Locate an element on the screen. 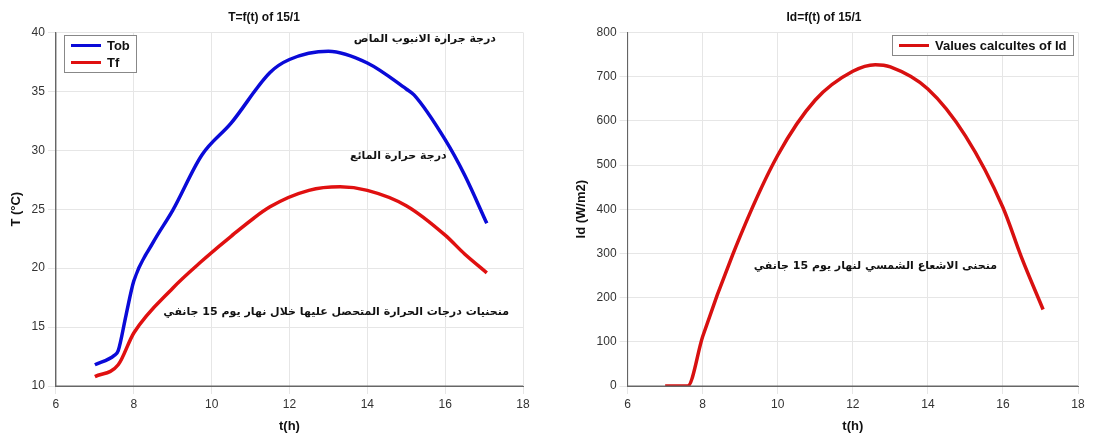 The width and height of the screenshot is (1100, 442). y-axis-title: Id (W/m2) is located at coordinates (581, 209).